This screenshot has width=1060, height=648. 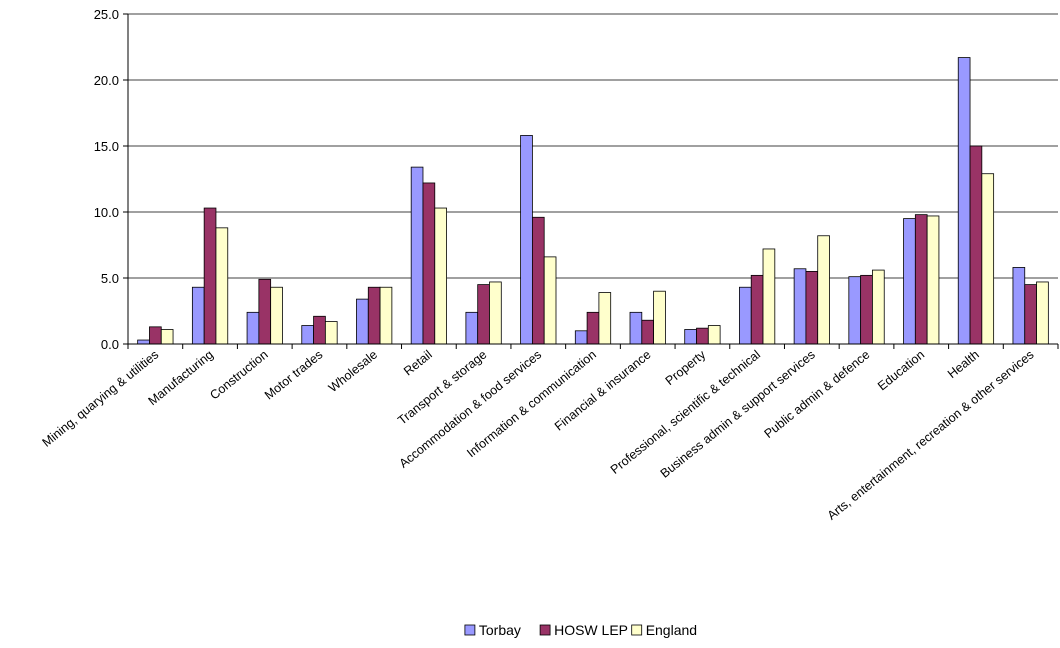 I want to click on x-category-label: Property, so click(x=686, y=367).